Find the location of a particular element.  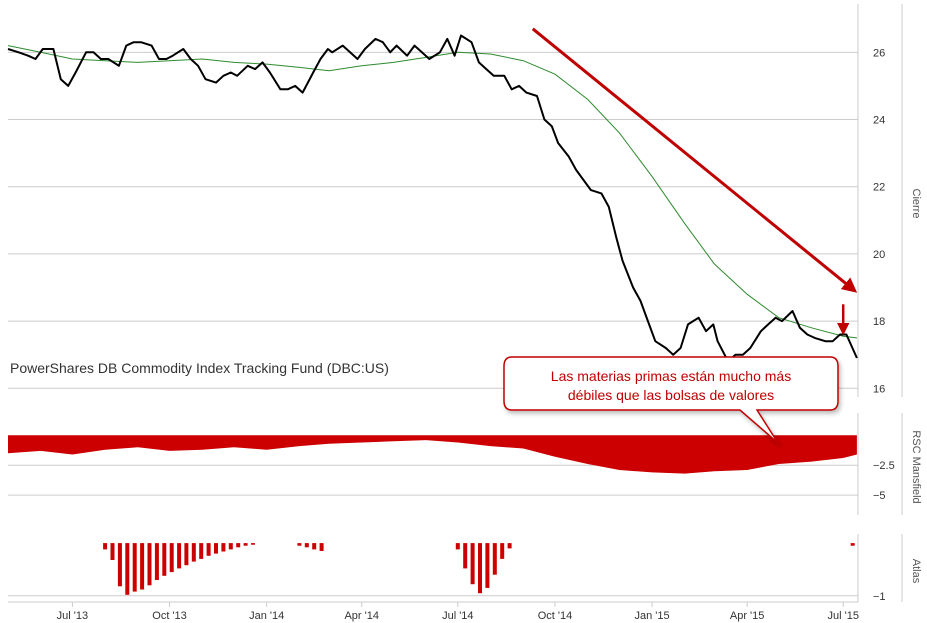

y-tick-label-price: 22 is located at coordinates (879, 188).